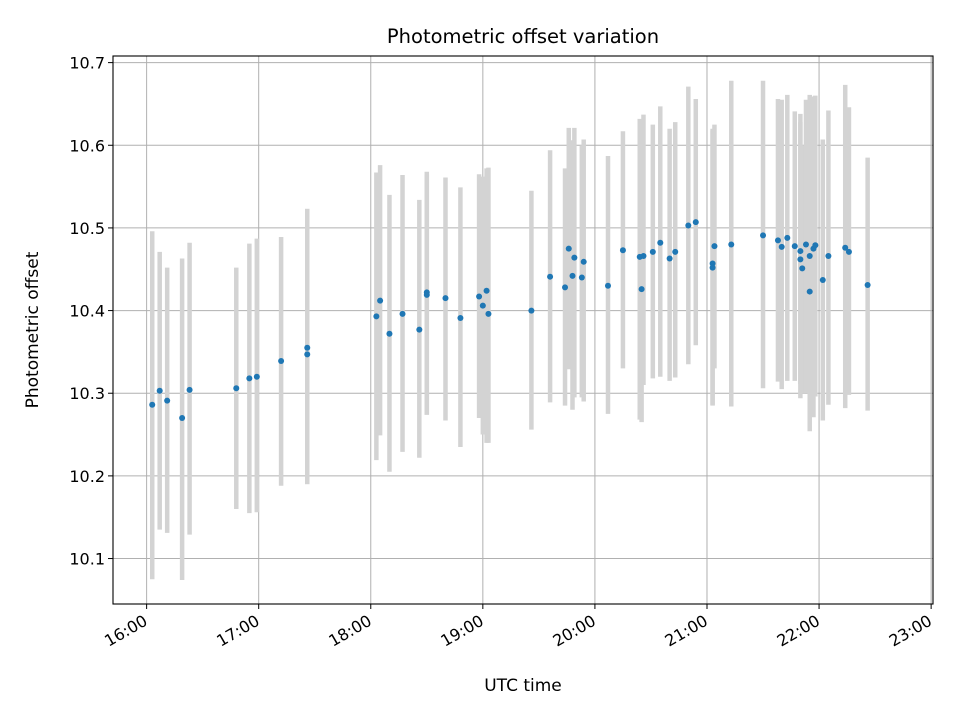 The image size is (960, 720). Describe the element at coordinates (87, 228) in the screenshot. I see `y-tick-label: 10.5` at that location.